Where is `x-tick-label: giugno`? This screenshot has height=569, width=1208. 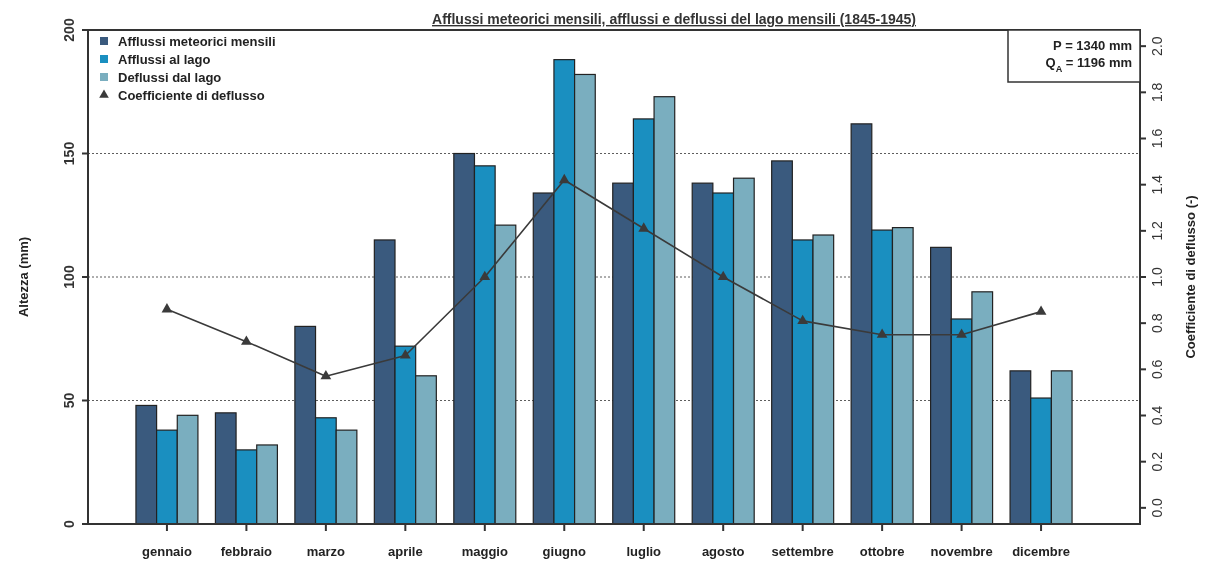 x-tick-label: giugno is located at coordinates (564, 551).